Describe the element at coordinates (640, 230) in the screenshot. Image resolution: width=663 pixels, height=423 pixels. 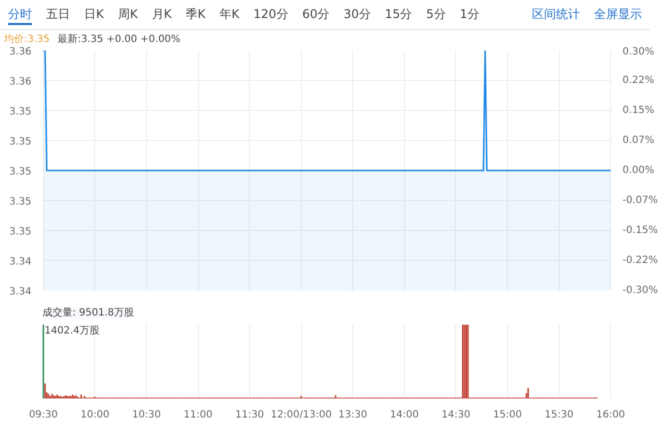
I see `y2-tick-label: -0.15%` at that location.